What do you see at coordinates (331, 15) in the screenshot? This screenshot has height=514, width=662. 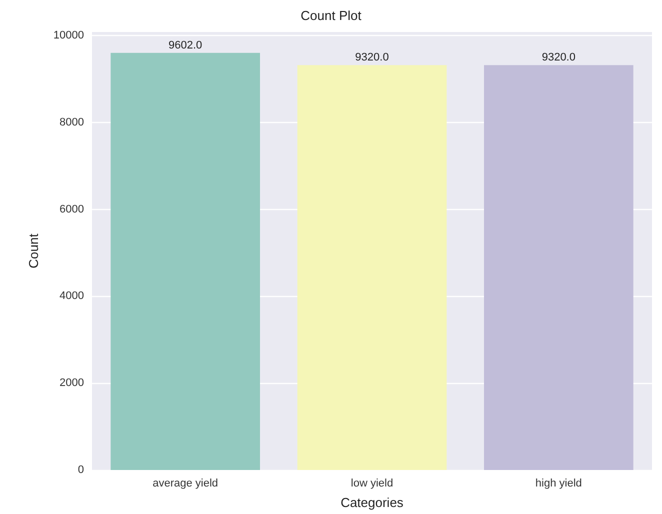 I see `chart-title: Count Plot` at bounding box center [331, 15].